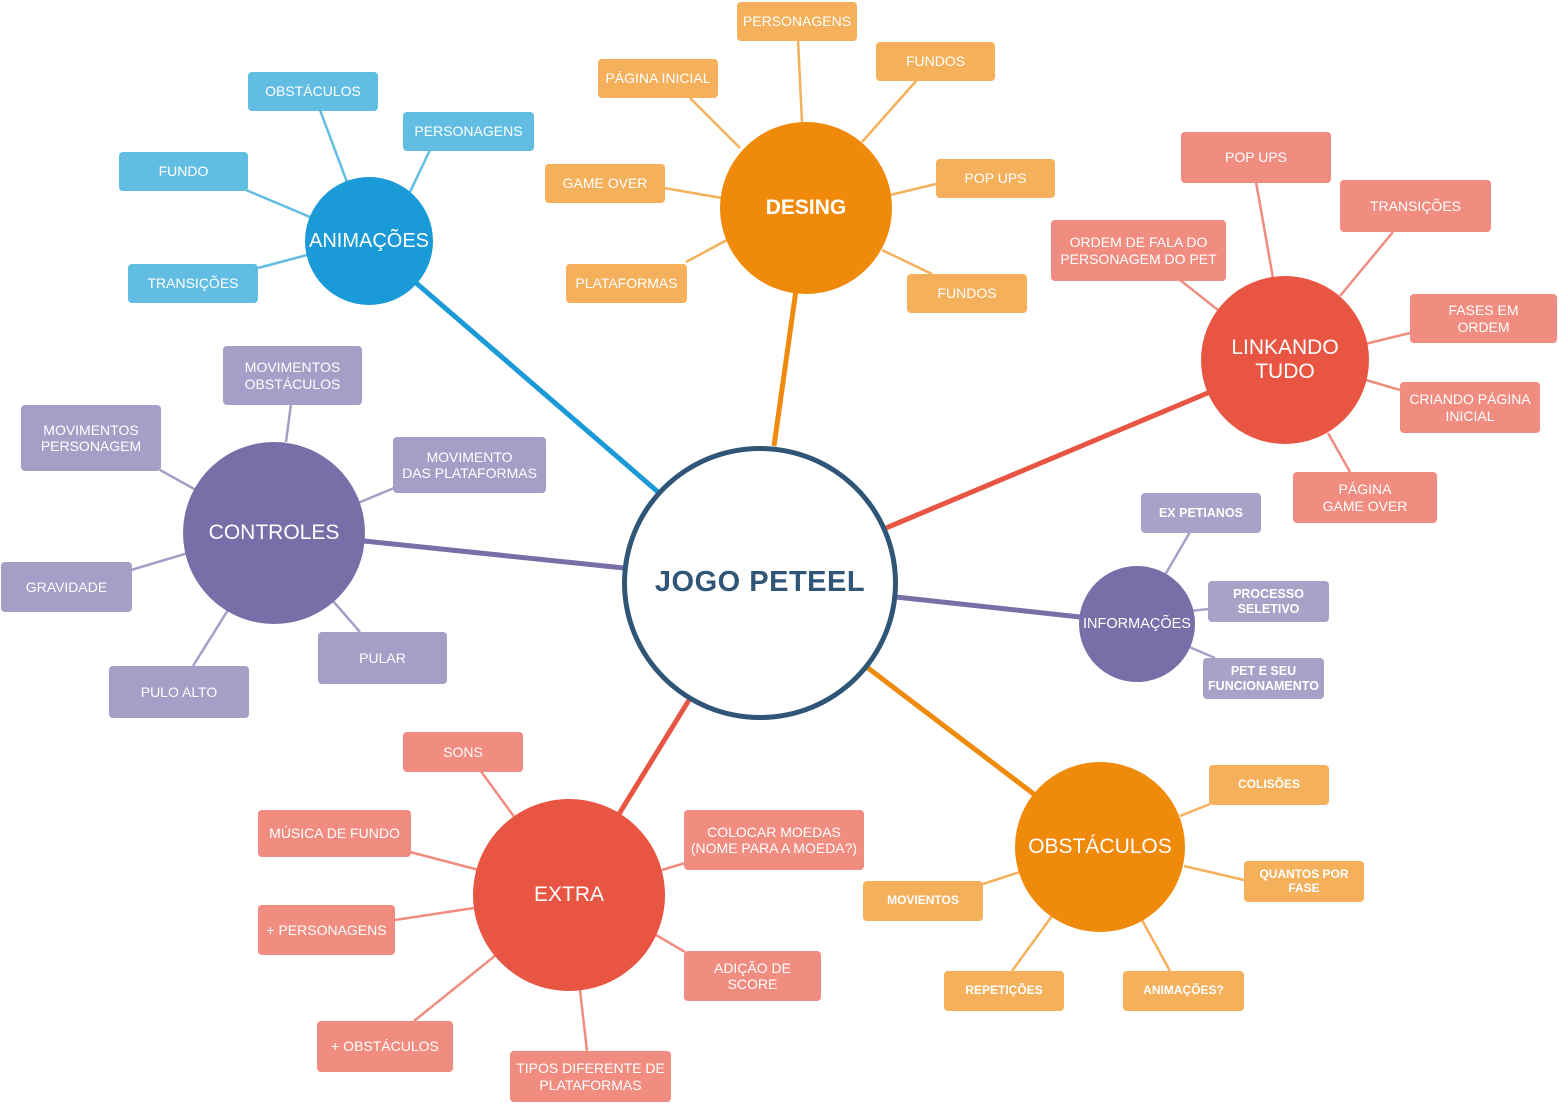  Describe the element at coordinates (369, 241) in the screenshot. I see `hub-animacoes: ANIMAÇÕES` at that location.